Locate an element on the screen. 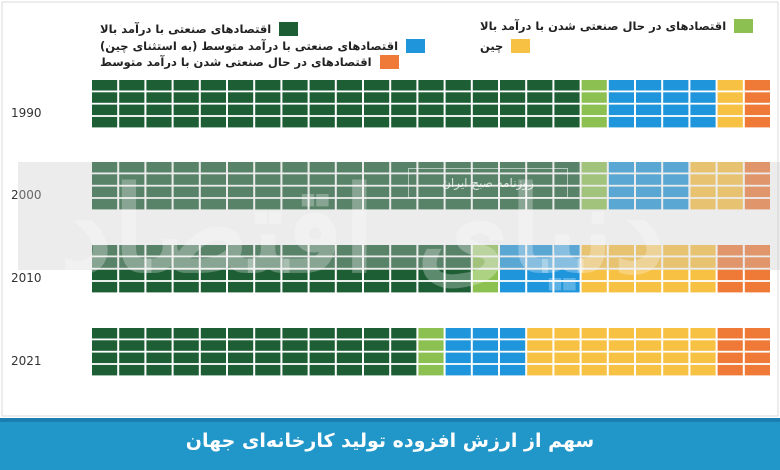 The height and width of the screenshot is (470, 780). legend-label: اقتصادهای در حال صنعتی شدن با درآمد بالا is located at coordinates (603, 26).